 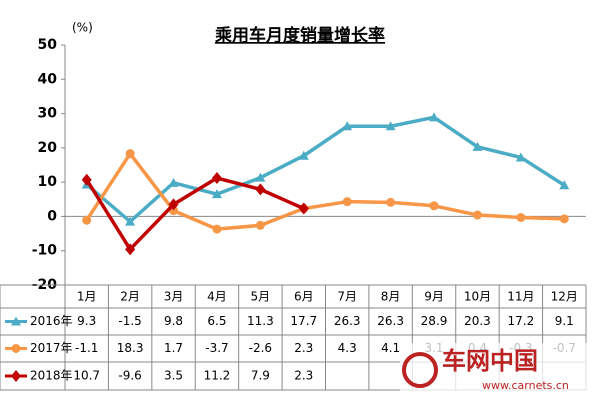 What do you see at coordinates (195, 214) in the screenshot?
I see `series-line` at bounding box center [195, 214].